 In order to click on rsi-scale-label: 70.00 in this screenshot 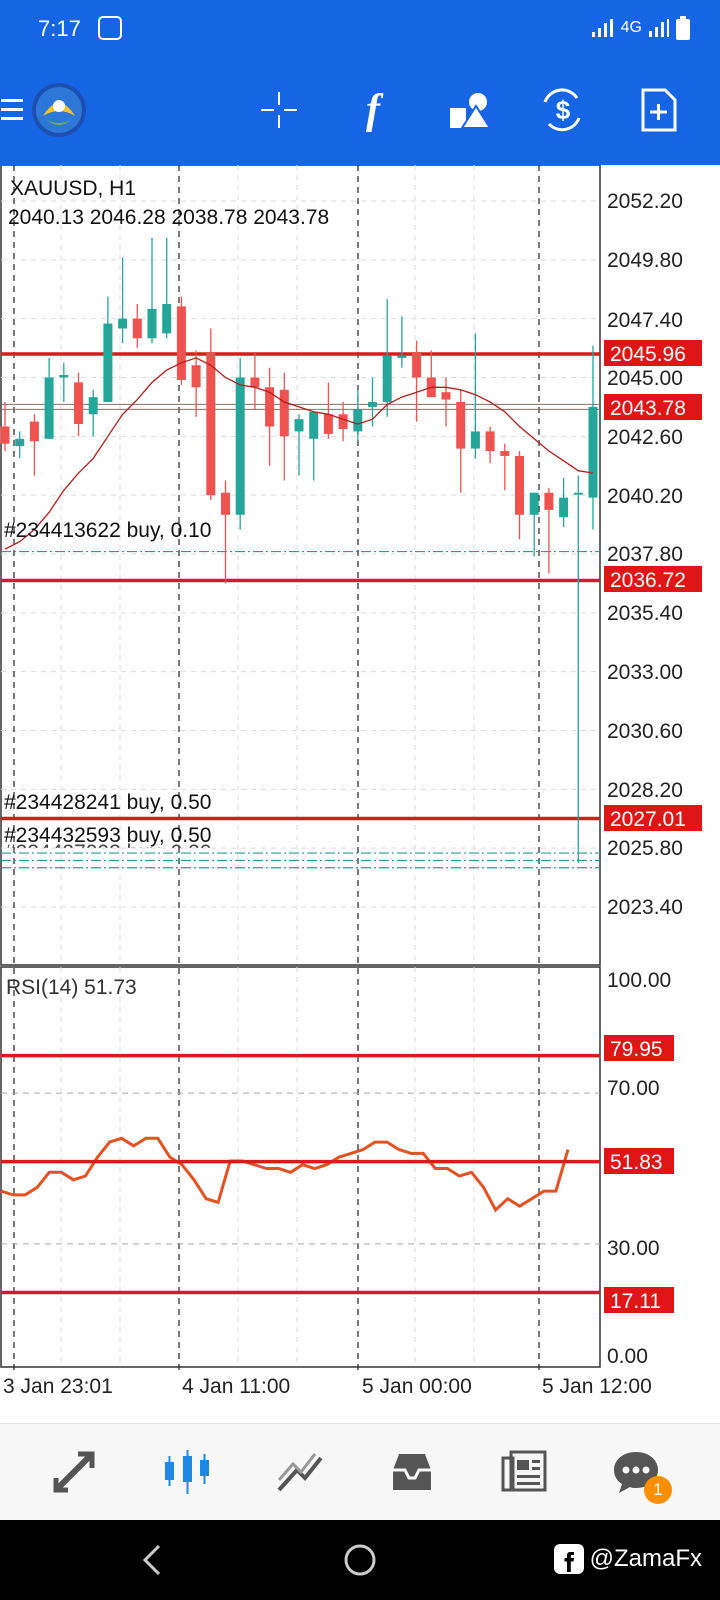, I will do `click(633, 1088)`.